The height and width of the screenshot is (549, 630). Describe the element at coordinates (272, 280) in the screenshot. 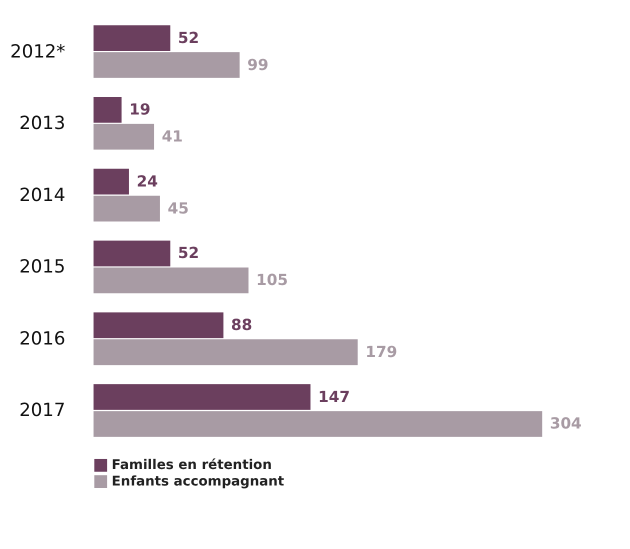

I see `data-label: 105` at that location.